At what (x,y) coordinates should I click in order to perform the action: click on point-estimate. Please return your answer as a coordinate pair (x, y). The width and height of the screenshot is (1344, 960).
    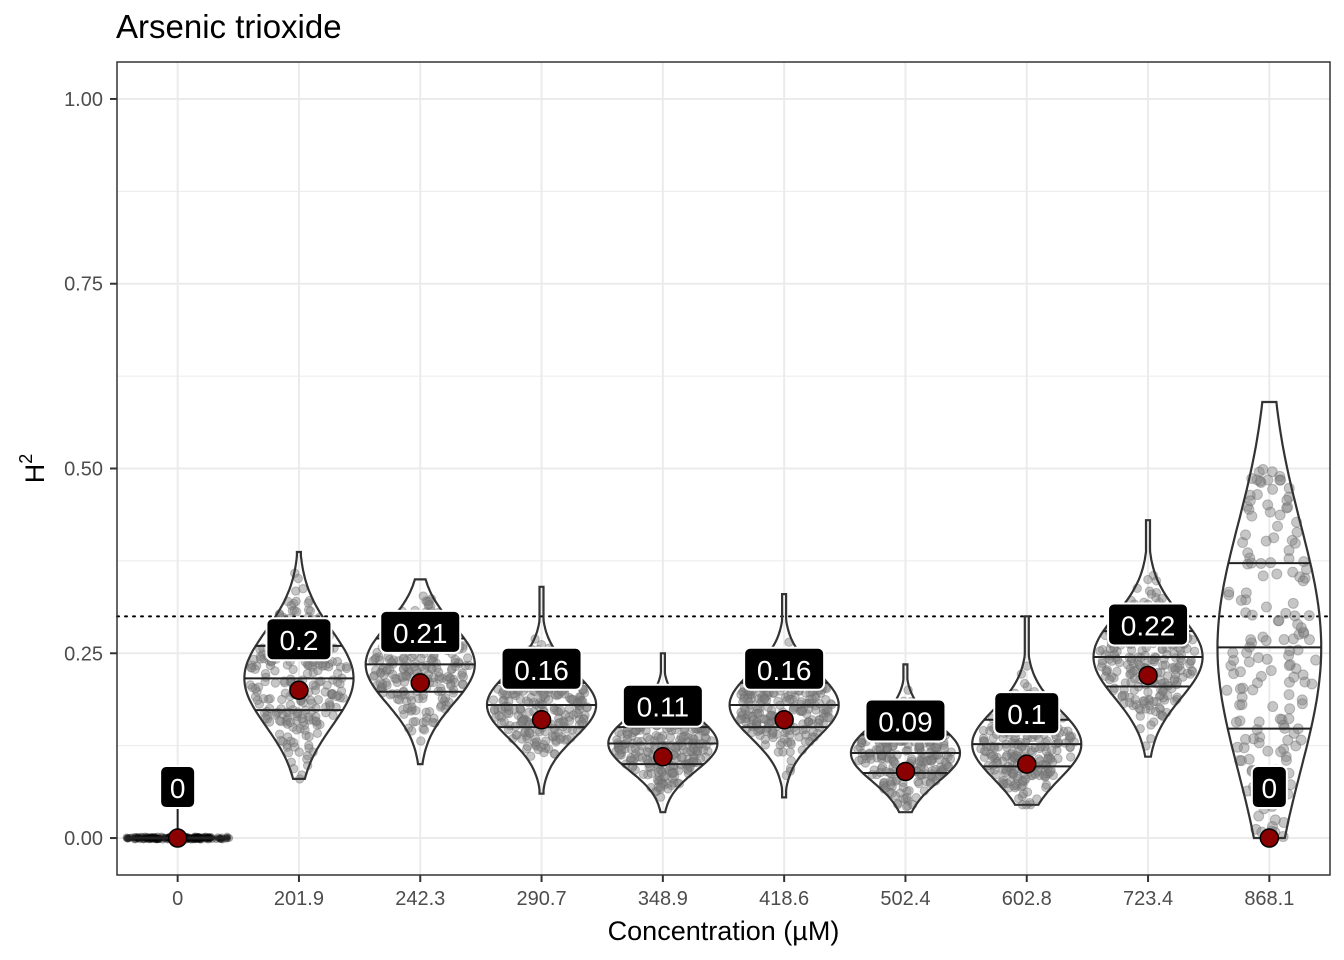
    Looking at the image, I should click on (541, 720).